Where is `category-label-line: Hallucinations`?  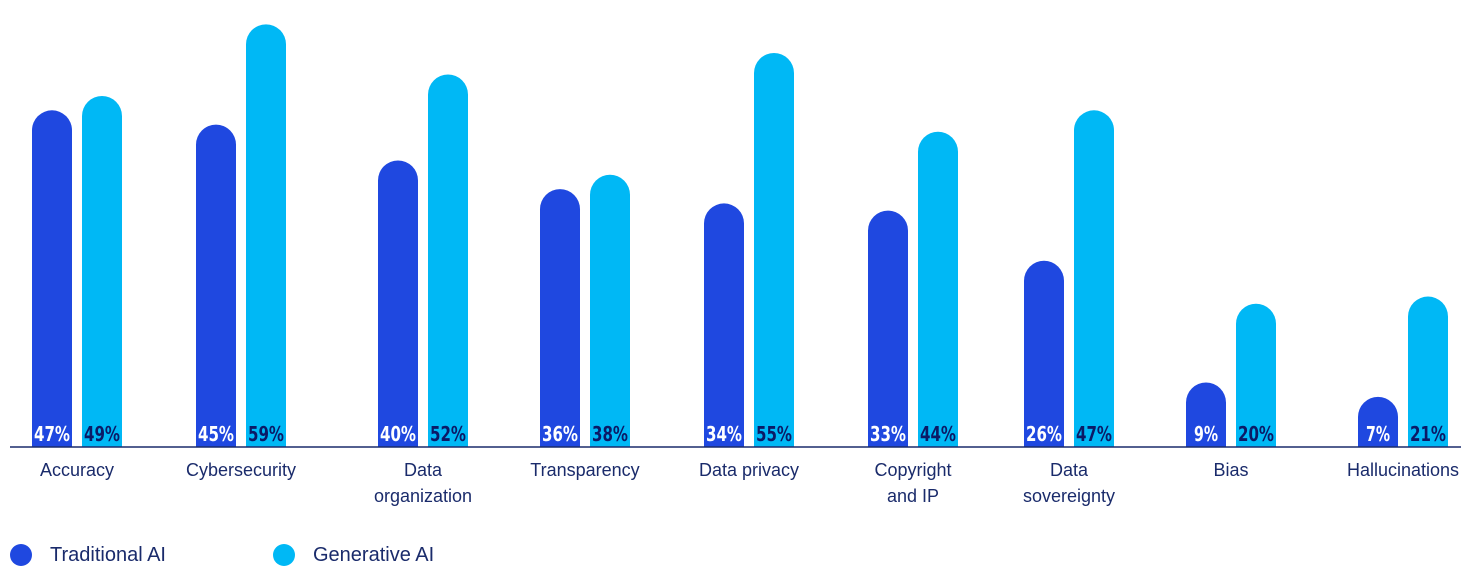
category-label-line: Hallucinations is located at coordinates (1403, 470).